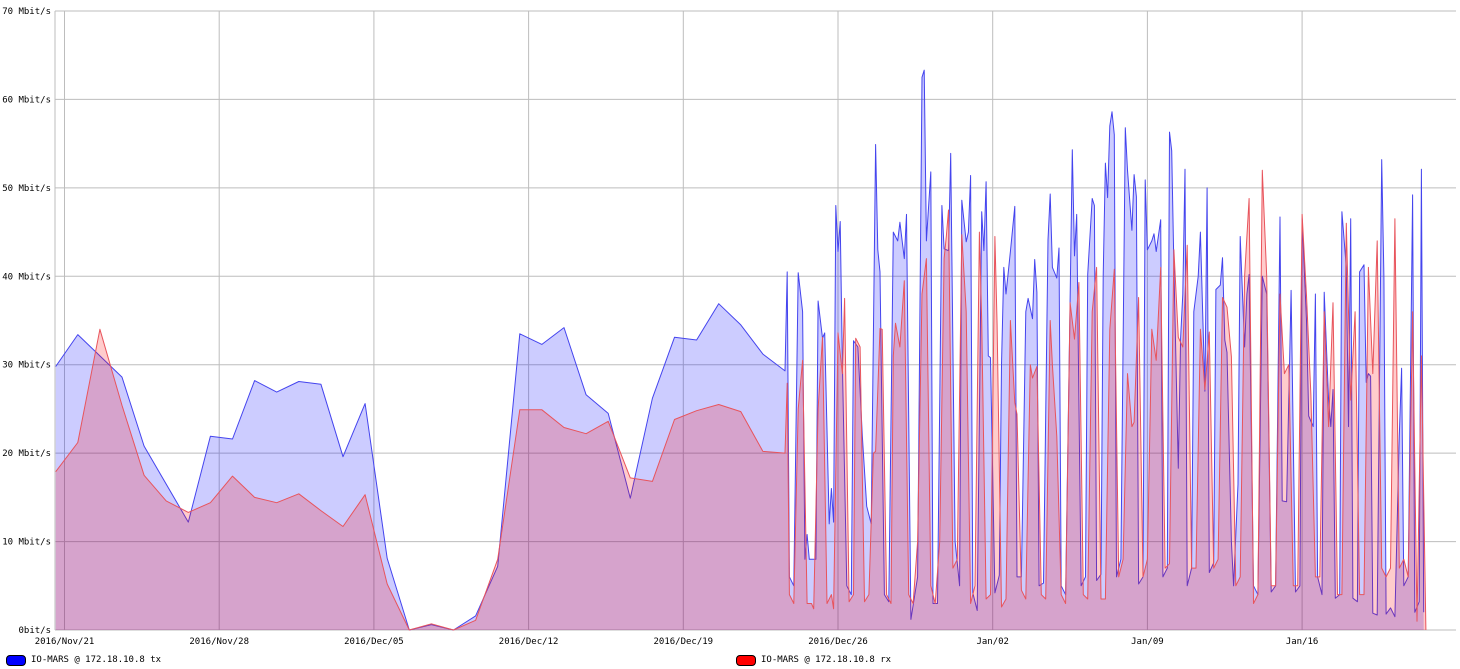  I want to click on x-tick-label: Jan/09, so click(1147, 642).